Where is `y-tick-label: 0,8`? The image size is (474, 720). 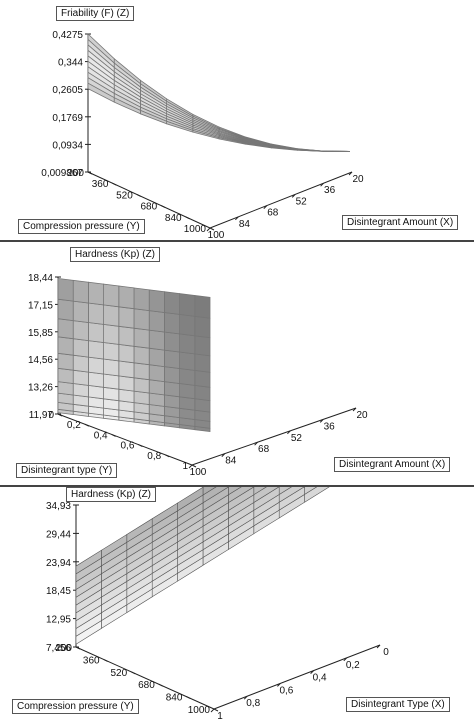 y-tick-label: 0,8 is located at coordinates (154, 456).